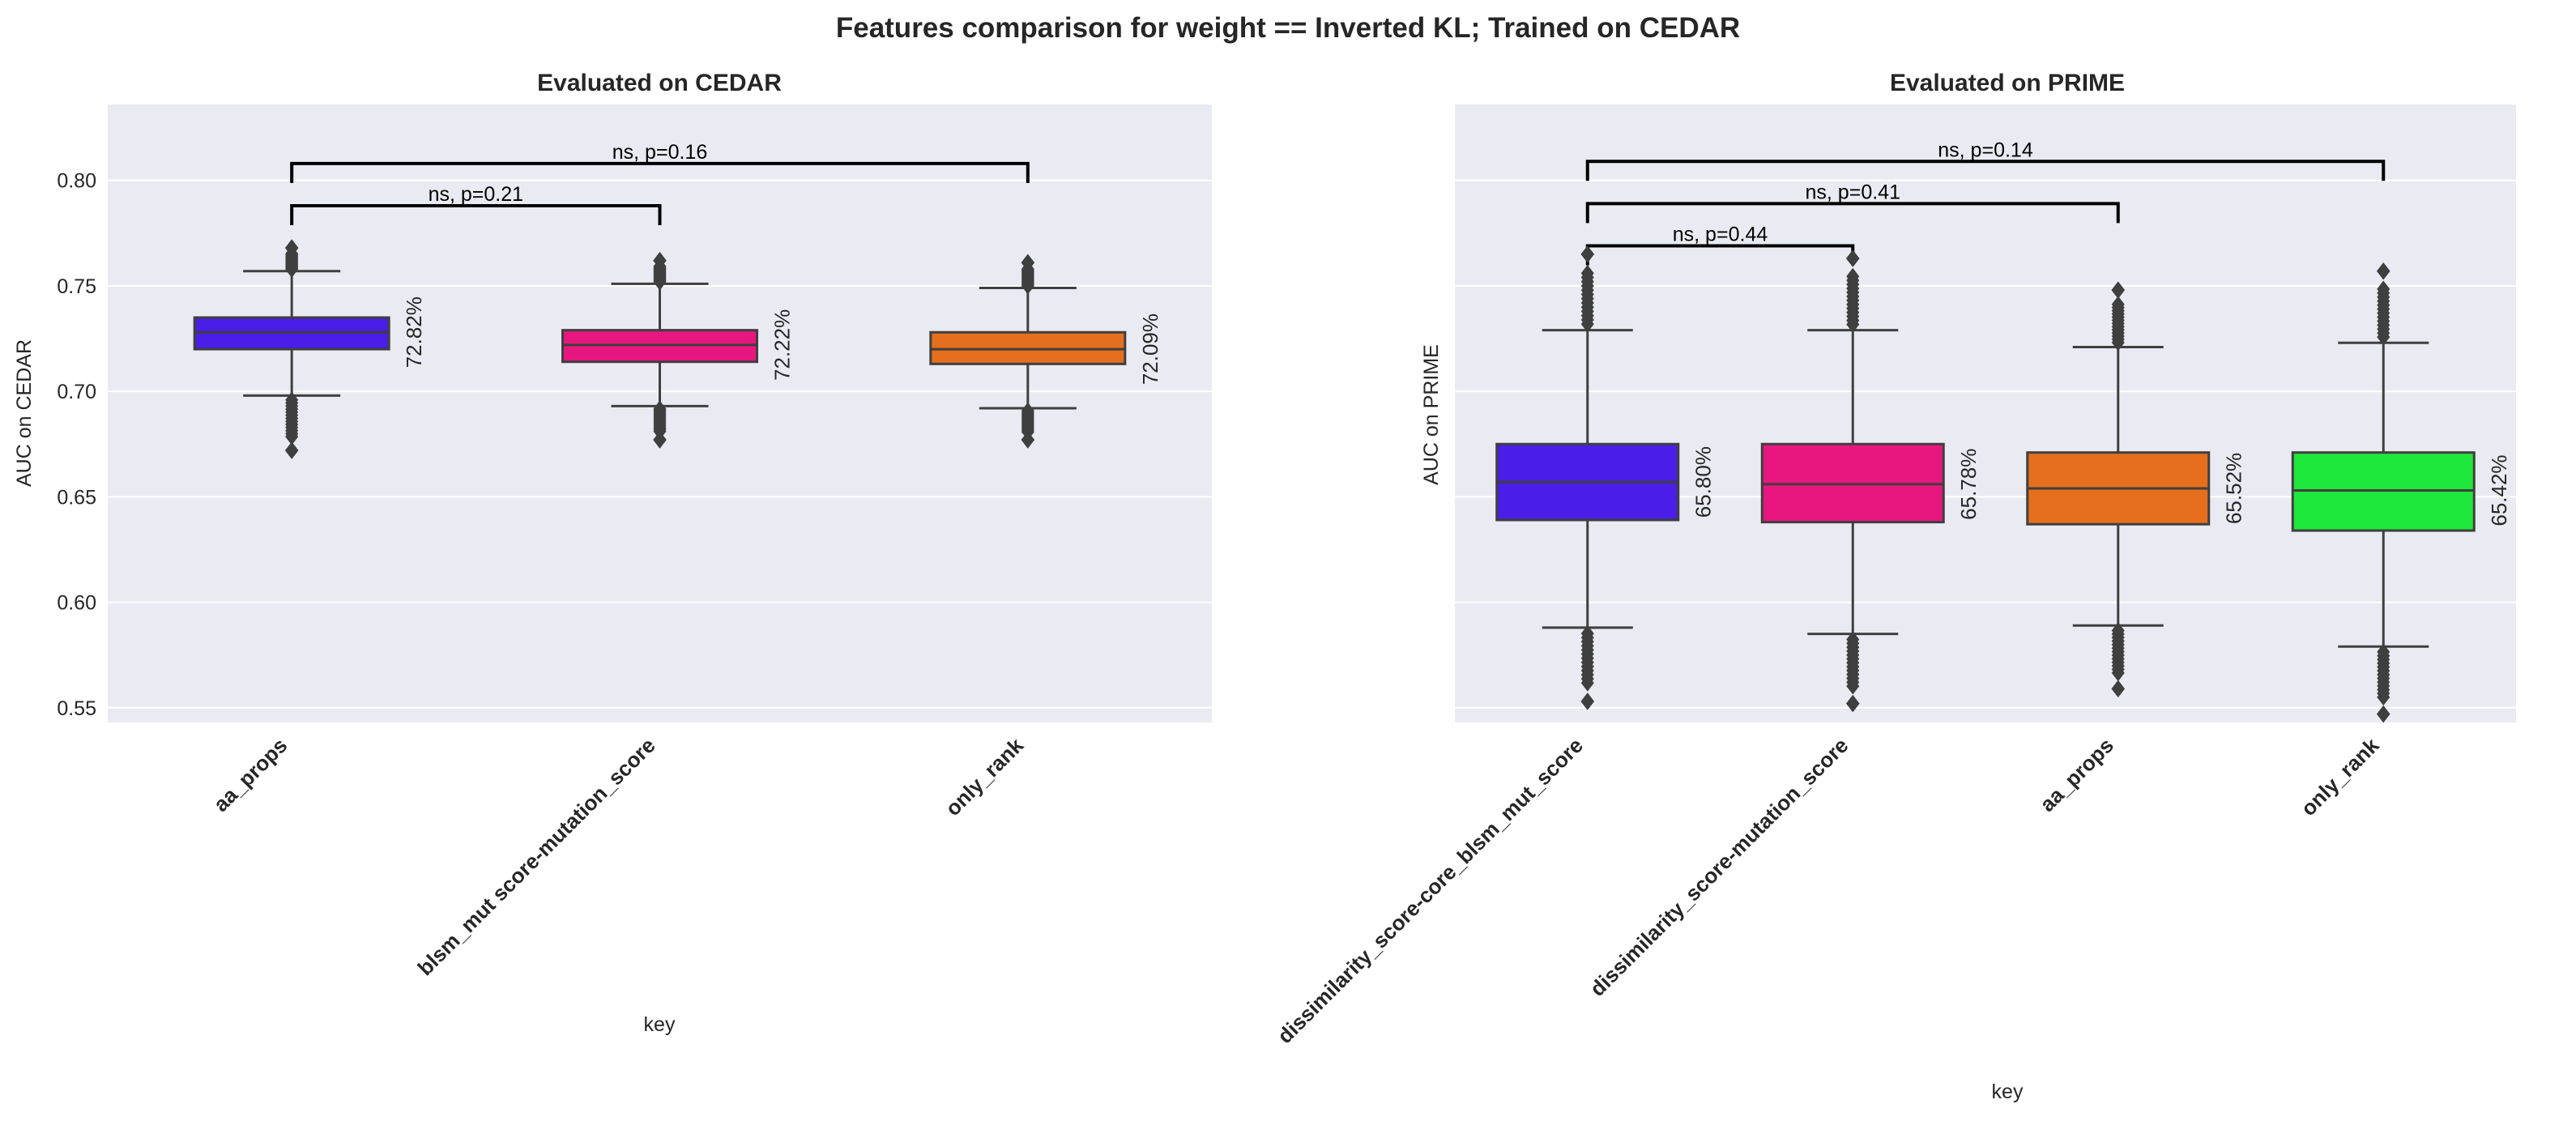  I want to click on y-tick-label: 0.75, so click(76, 286).